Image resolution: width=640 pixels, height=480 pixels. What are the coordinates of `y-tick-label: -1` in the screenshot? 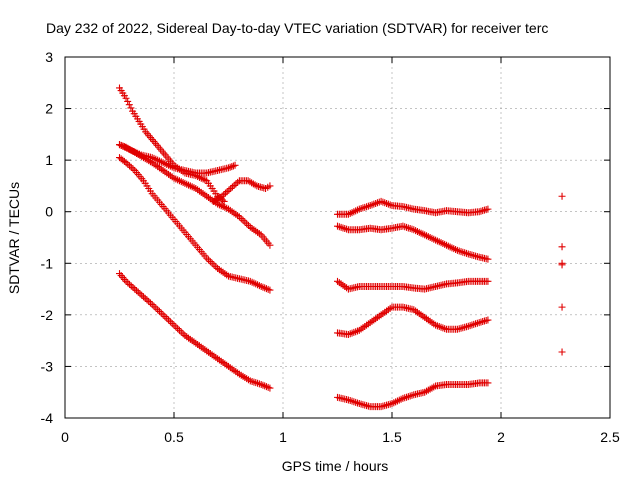 It's located at (47, 263).